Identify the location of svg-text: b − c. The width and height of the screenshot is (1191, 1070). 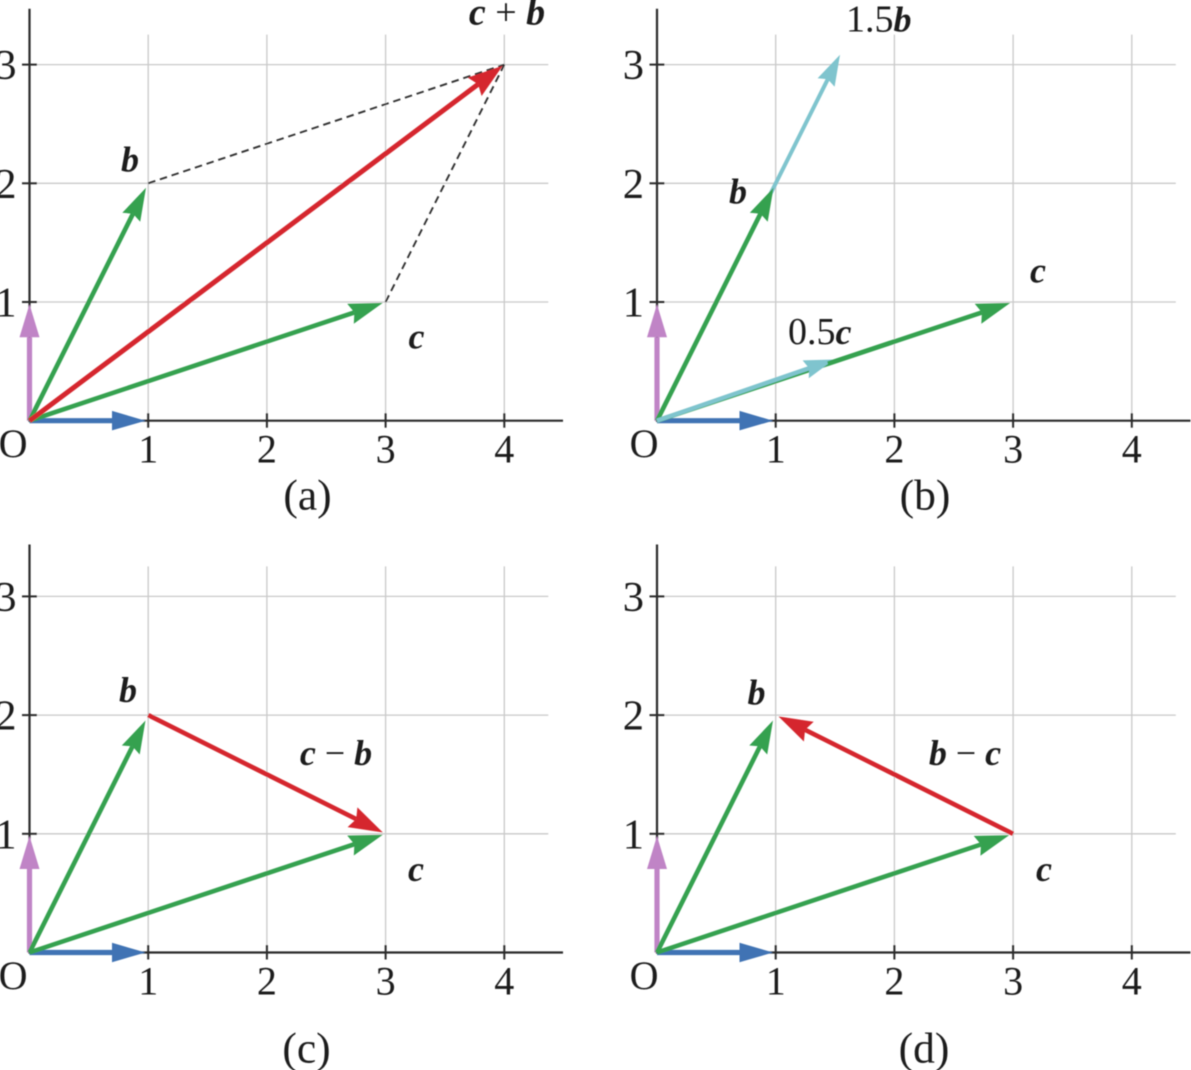
(965, 753).